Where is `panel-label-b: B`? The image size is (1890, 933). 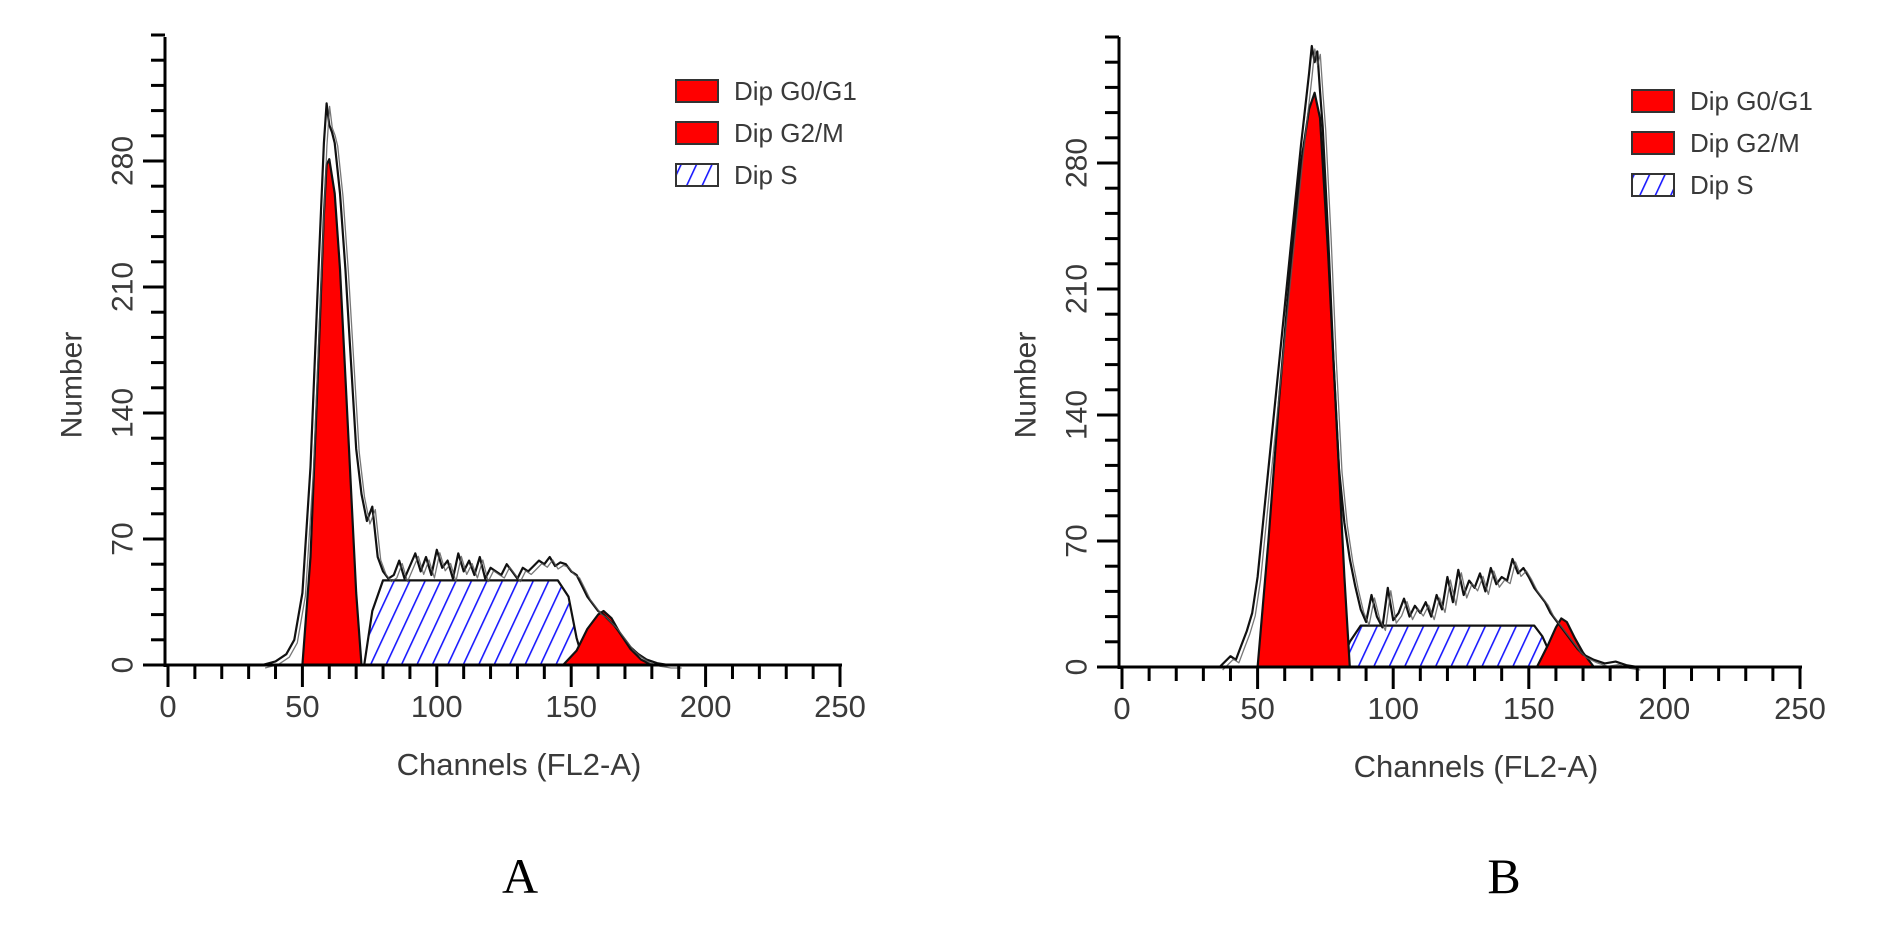 panel-label-b: B is located at coordinates (1503, 876).